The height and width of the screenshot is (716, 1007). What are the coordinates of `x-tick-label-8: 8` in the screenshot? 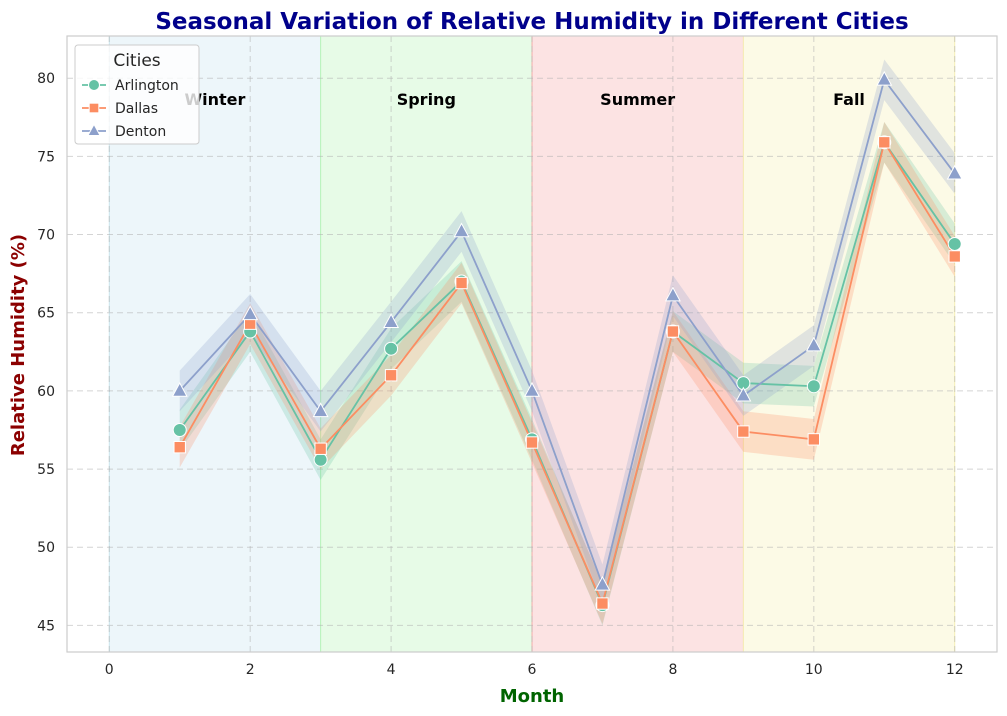 It's located at (672, 670).